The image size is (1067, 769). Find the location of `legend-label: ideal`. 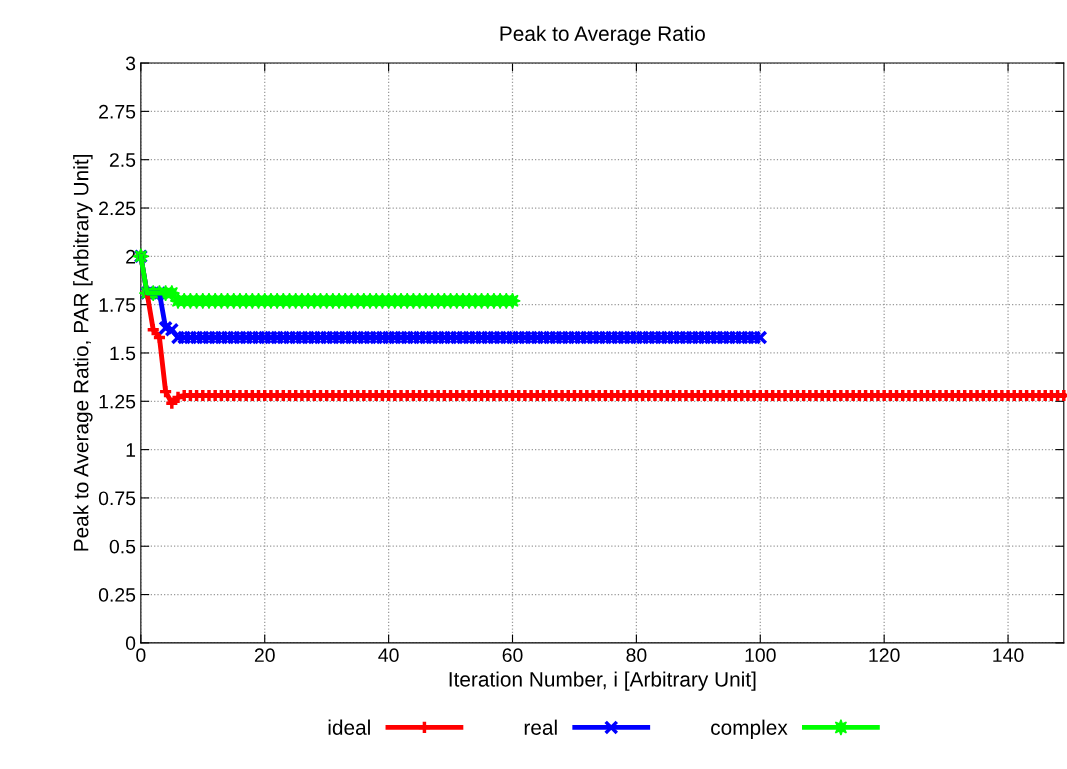

legend-label: ideal is located at coordinates (349, 727).